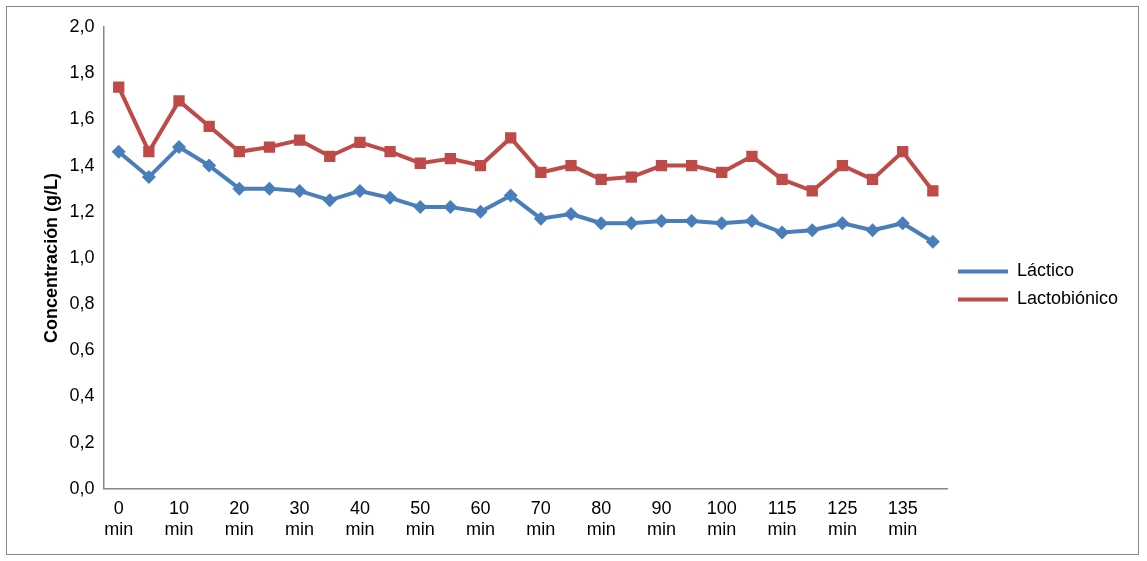 This screenshot has width=1147, height=561. What do you see at coordinates (50, 257) in the screenshot?
I see `y-axis-title: Concentración (g/L)` at bounding box center [50, 257].